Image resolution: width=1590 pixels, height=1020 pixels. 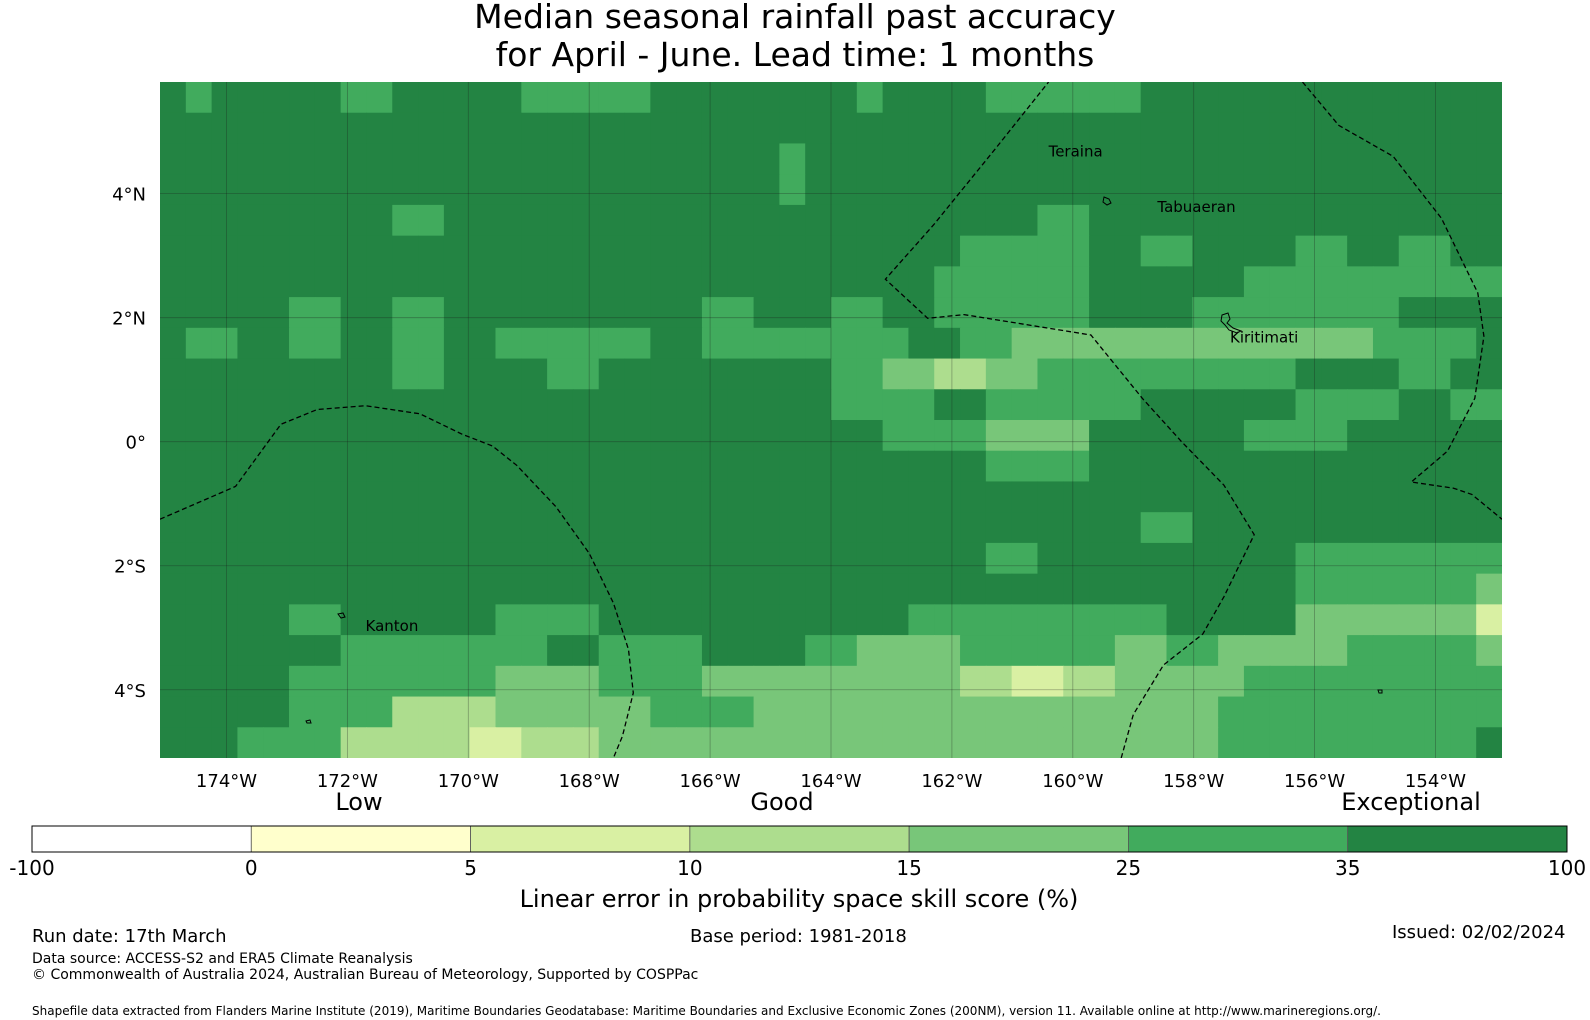 What do you see at coordinates (1380, 691) in the screenshot?
I see `small-island-outline` at bounding box center [1380, 691].